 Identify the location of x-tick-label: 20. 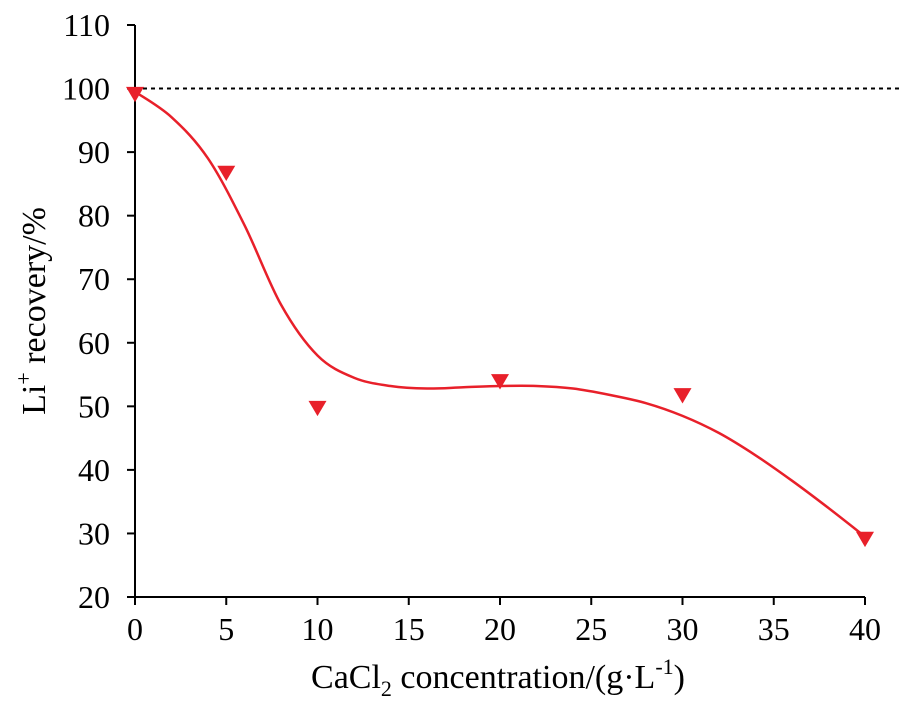
(500, 629).